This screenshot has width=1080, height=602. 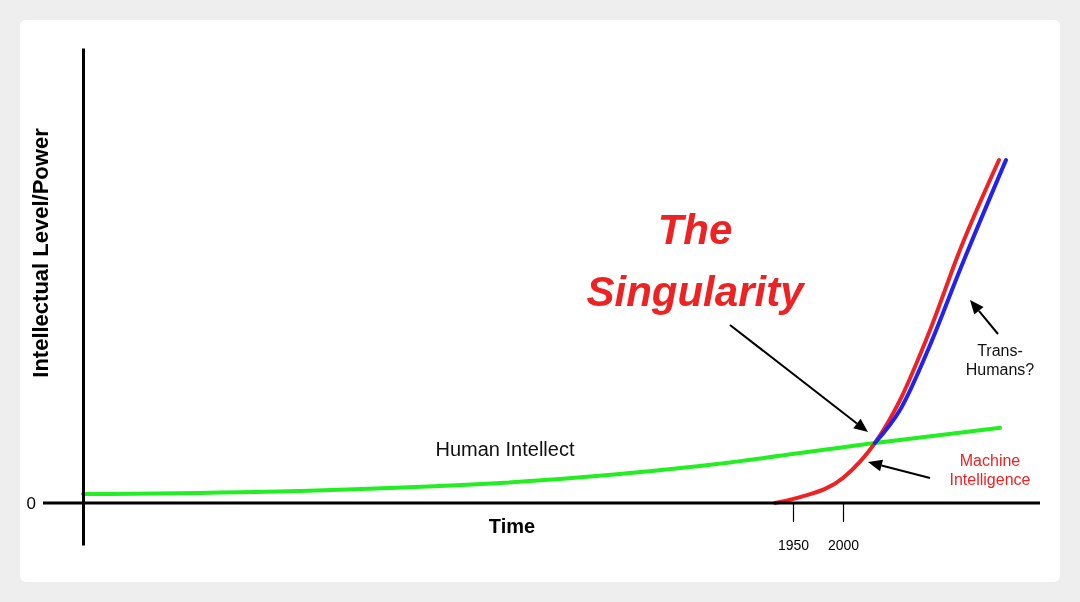 I want to click on series-label: Trans-Humans?, so click(x=1000, y=360).